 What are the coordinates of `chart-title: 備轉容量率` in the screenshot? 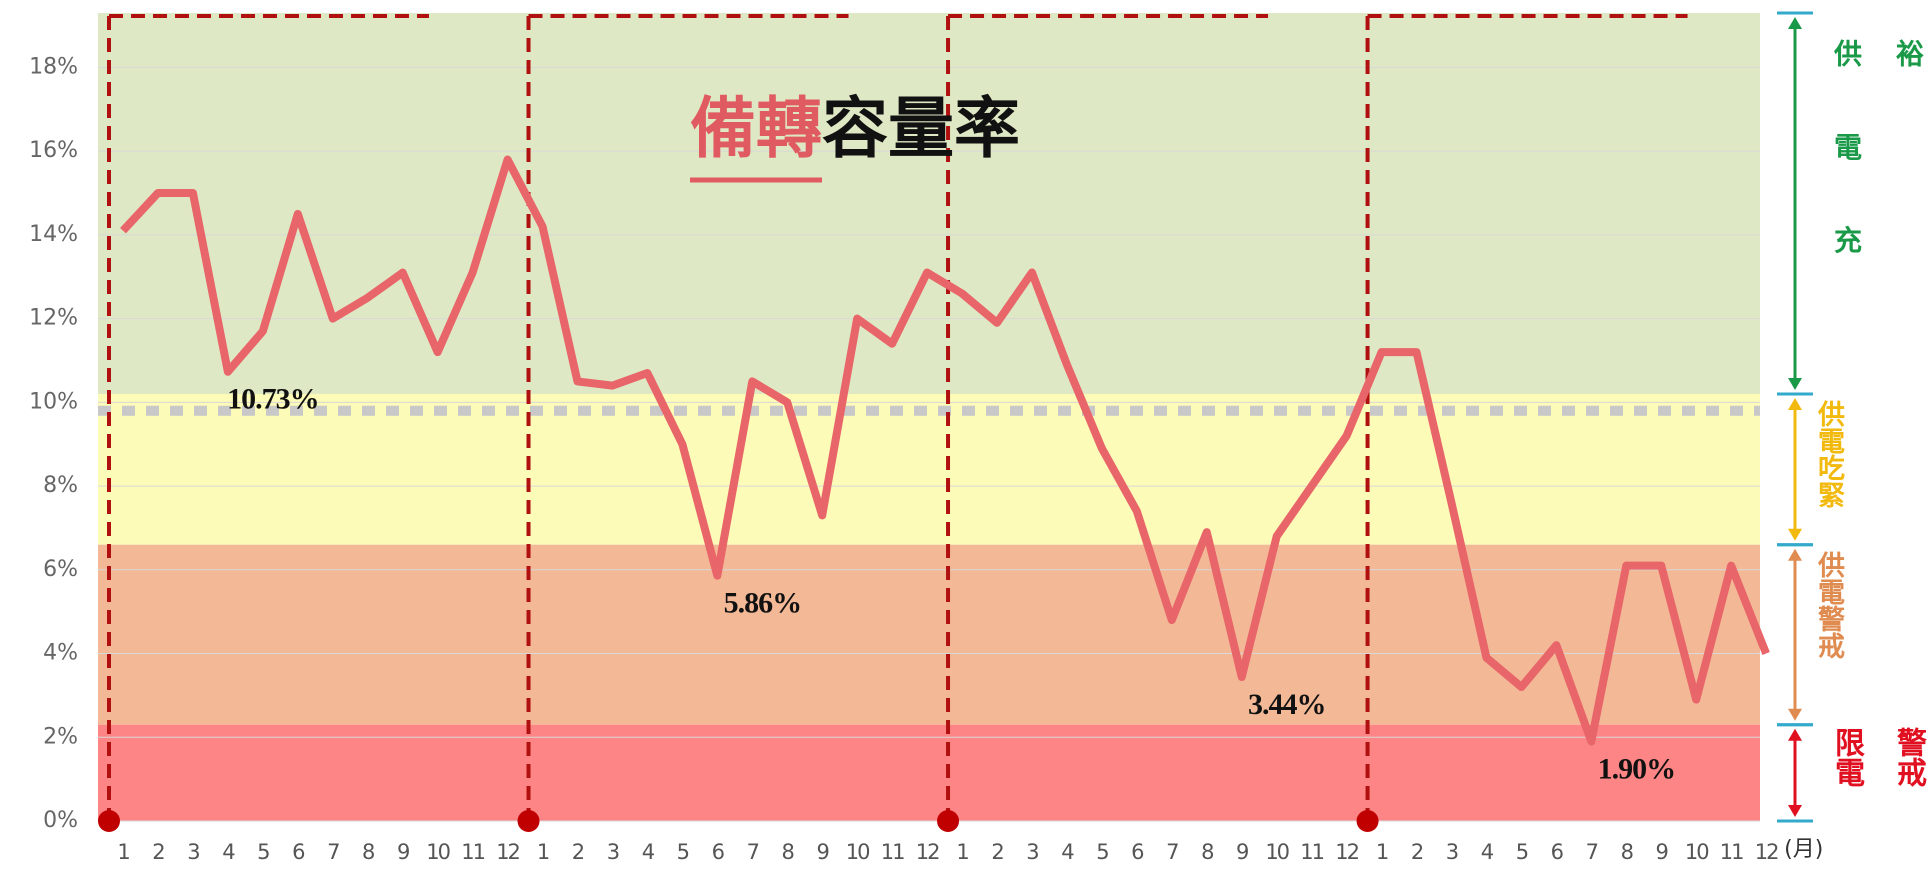 It's located at (855, 128).